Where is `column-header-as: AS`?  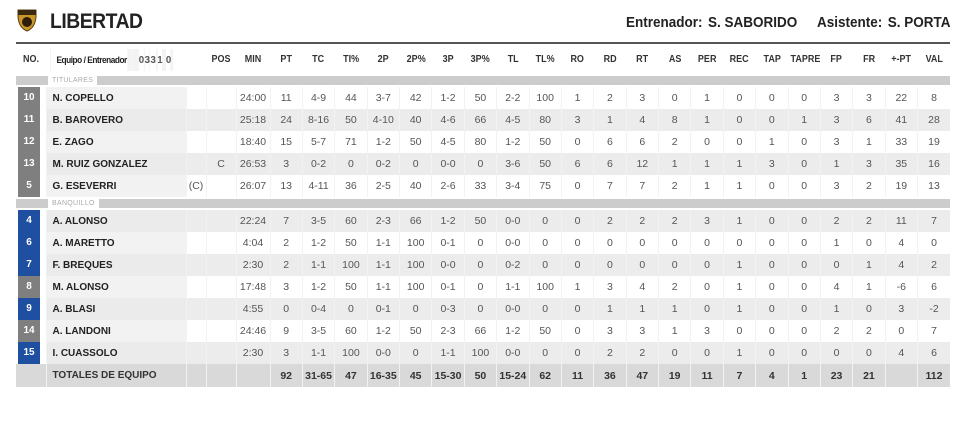 column-header-as: AS is located at coordinates (674, 59).